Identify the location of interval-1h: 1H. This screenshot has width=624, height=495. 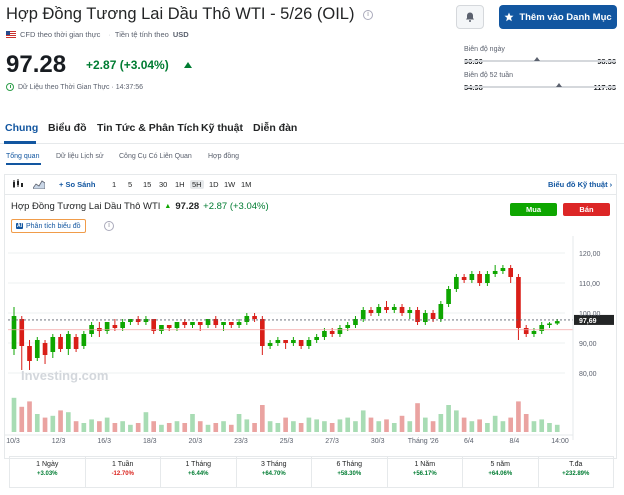
(180, 184).